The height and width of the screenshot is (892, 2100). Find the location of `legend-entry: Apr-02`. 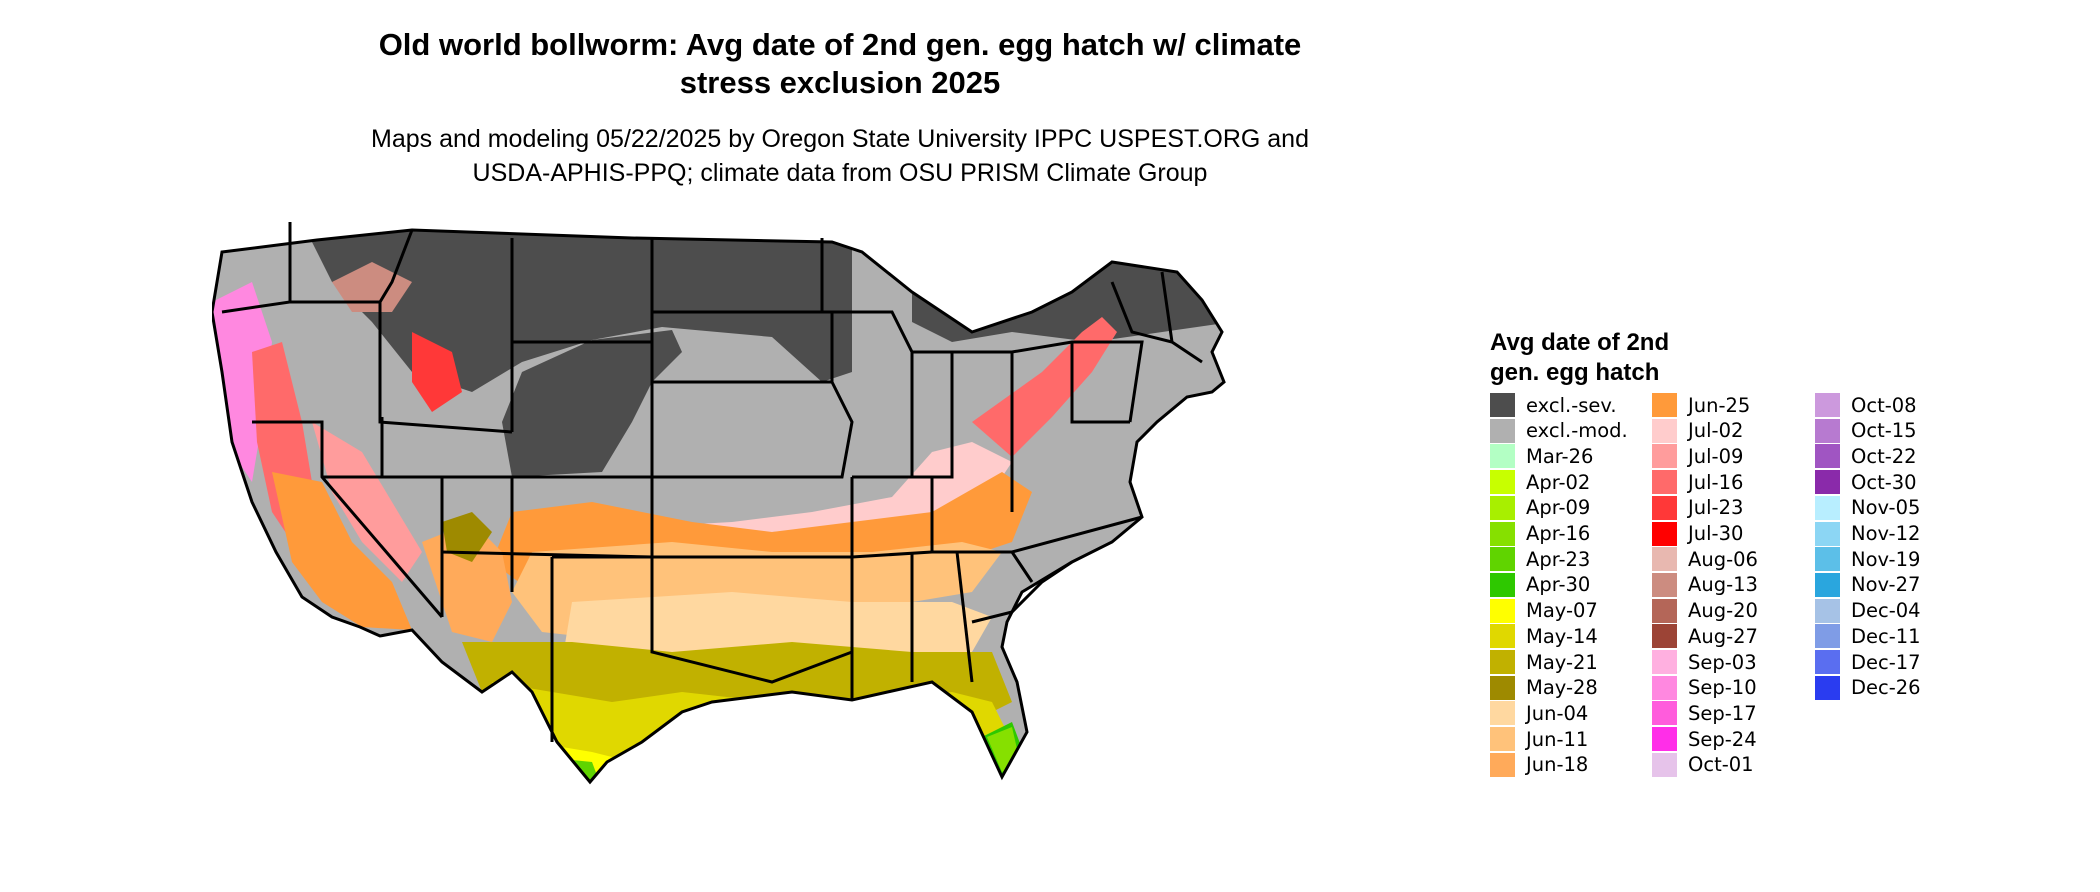

legend-entry: Apr-02 is located at coordinates (1540, 482).